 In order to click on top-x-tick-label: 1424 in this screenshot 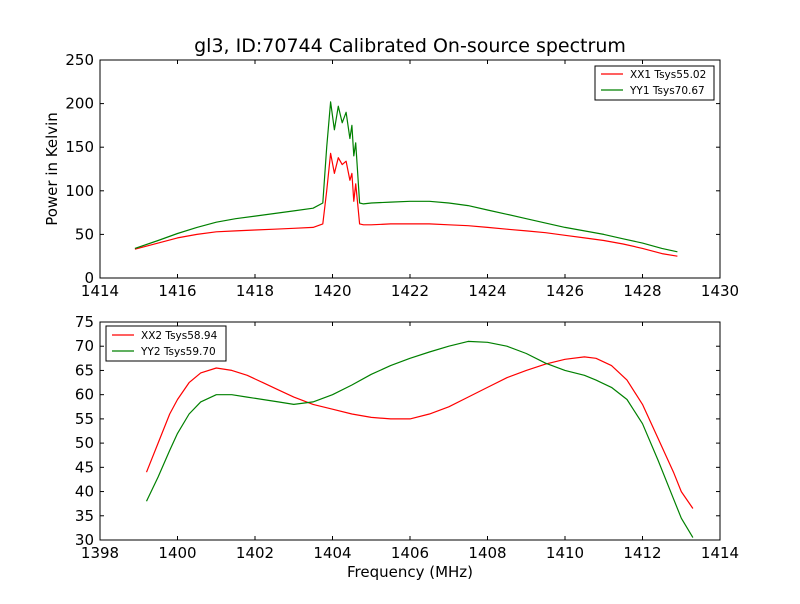, I will do `click(487, 291)`.